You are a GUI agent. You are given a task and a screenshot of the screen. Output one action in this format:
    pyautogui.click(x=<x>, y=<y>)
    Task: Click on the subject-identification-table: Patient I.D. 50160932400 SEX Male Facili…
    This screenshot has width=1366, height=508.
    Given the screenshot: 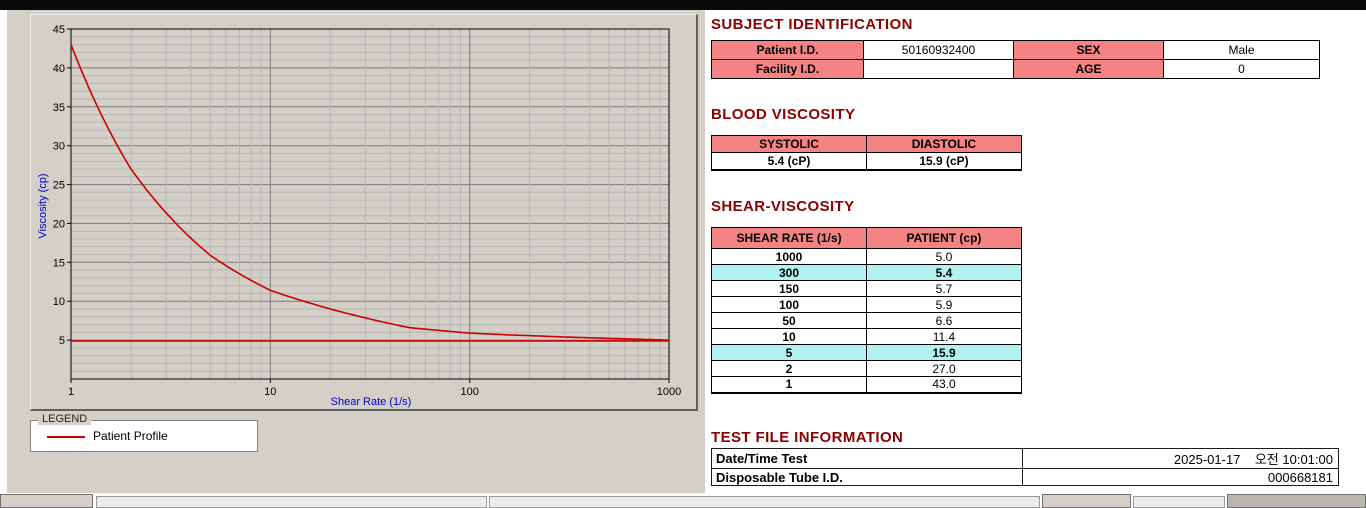 What is the action you would take?
    pyautogui.click(x=1015, y=59)
    